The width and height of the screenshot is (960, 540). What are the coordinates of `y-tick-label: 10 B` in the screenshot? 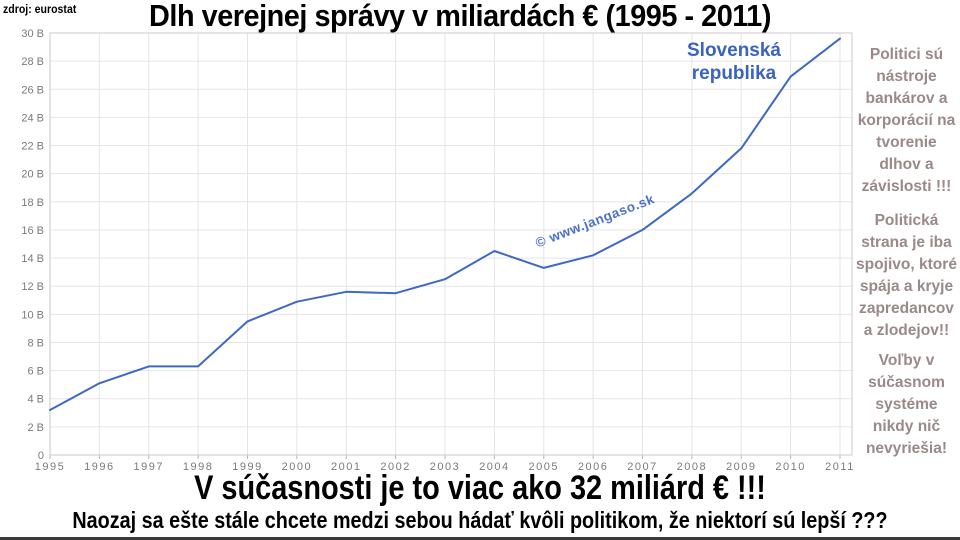 It's located at (32, 315).